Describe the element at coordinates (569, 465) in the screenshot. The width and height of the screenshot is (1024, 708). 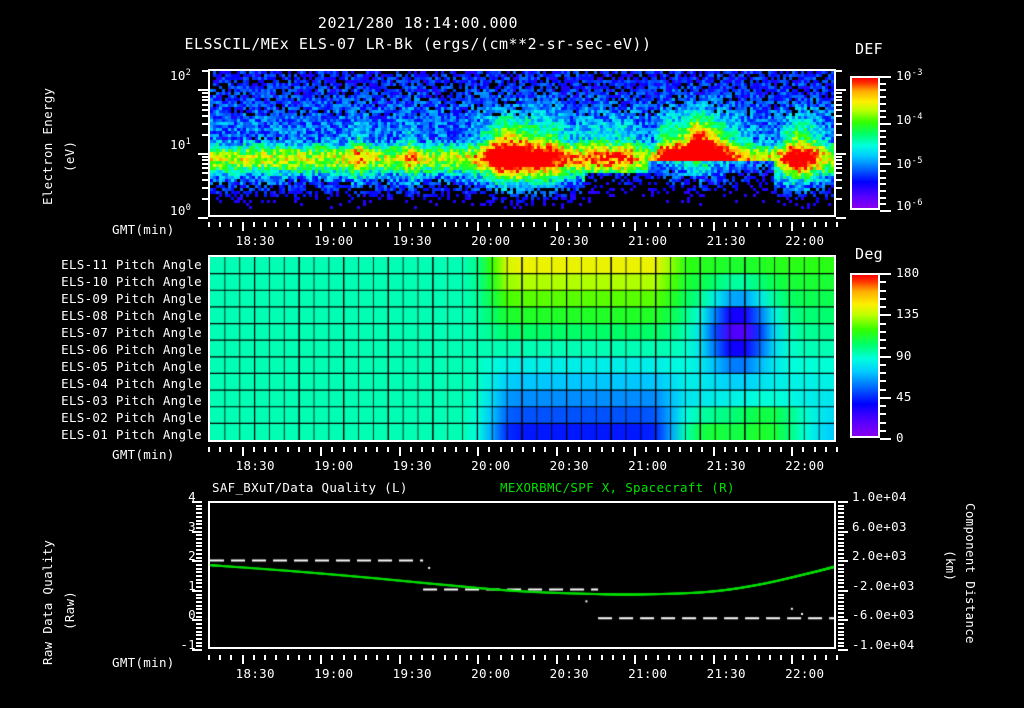
I see `axis-tick-label: 20:30` at that location.